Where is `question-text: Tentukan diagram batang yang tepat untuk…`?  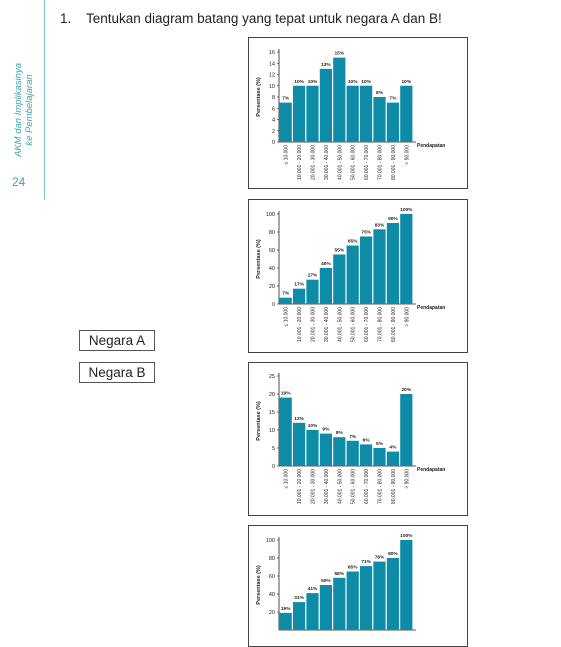
question-text: Tentukan diagram batang yang tepat untuk… is located at coordinates (264, 18).